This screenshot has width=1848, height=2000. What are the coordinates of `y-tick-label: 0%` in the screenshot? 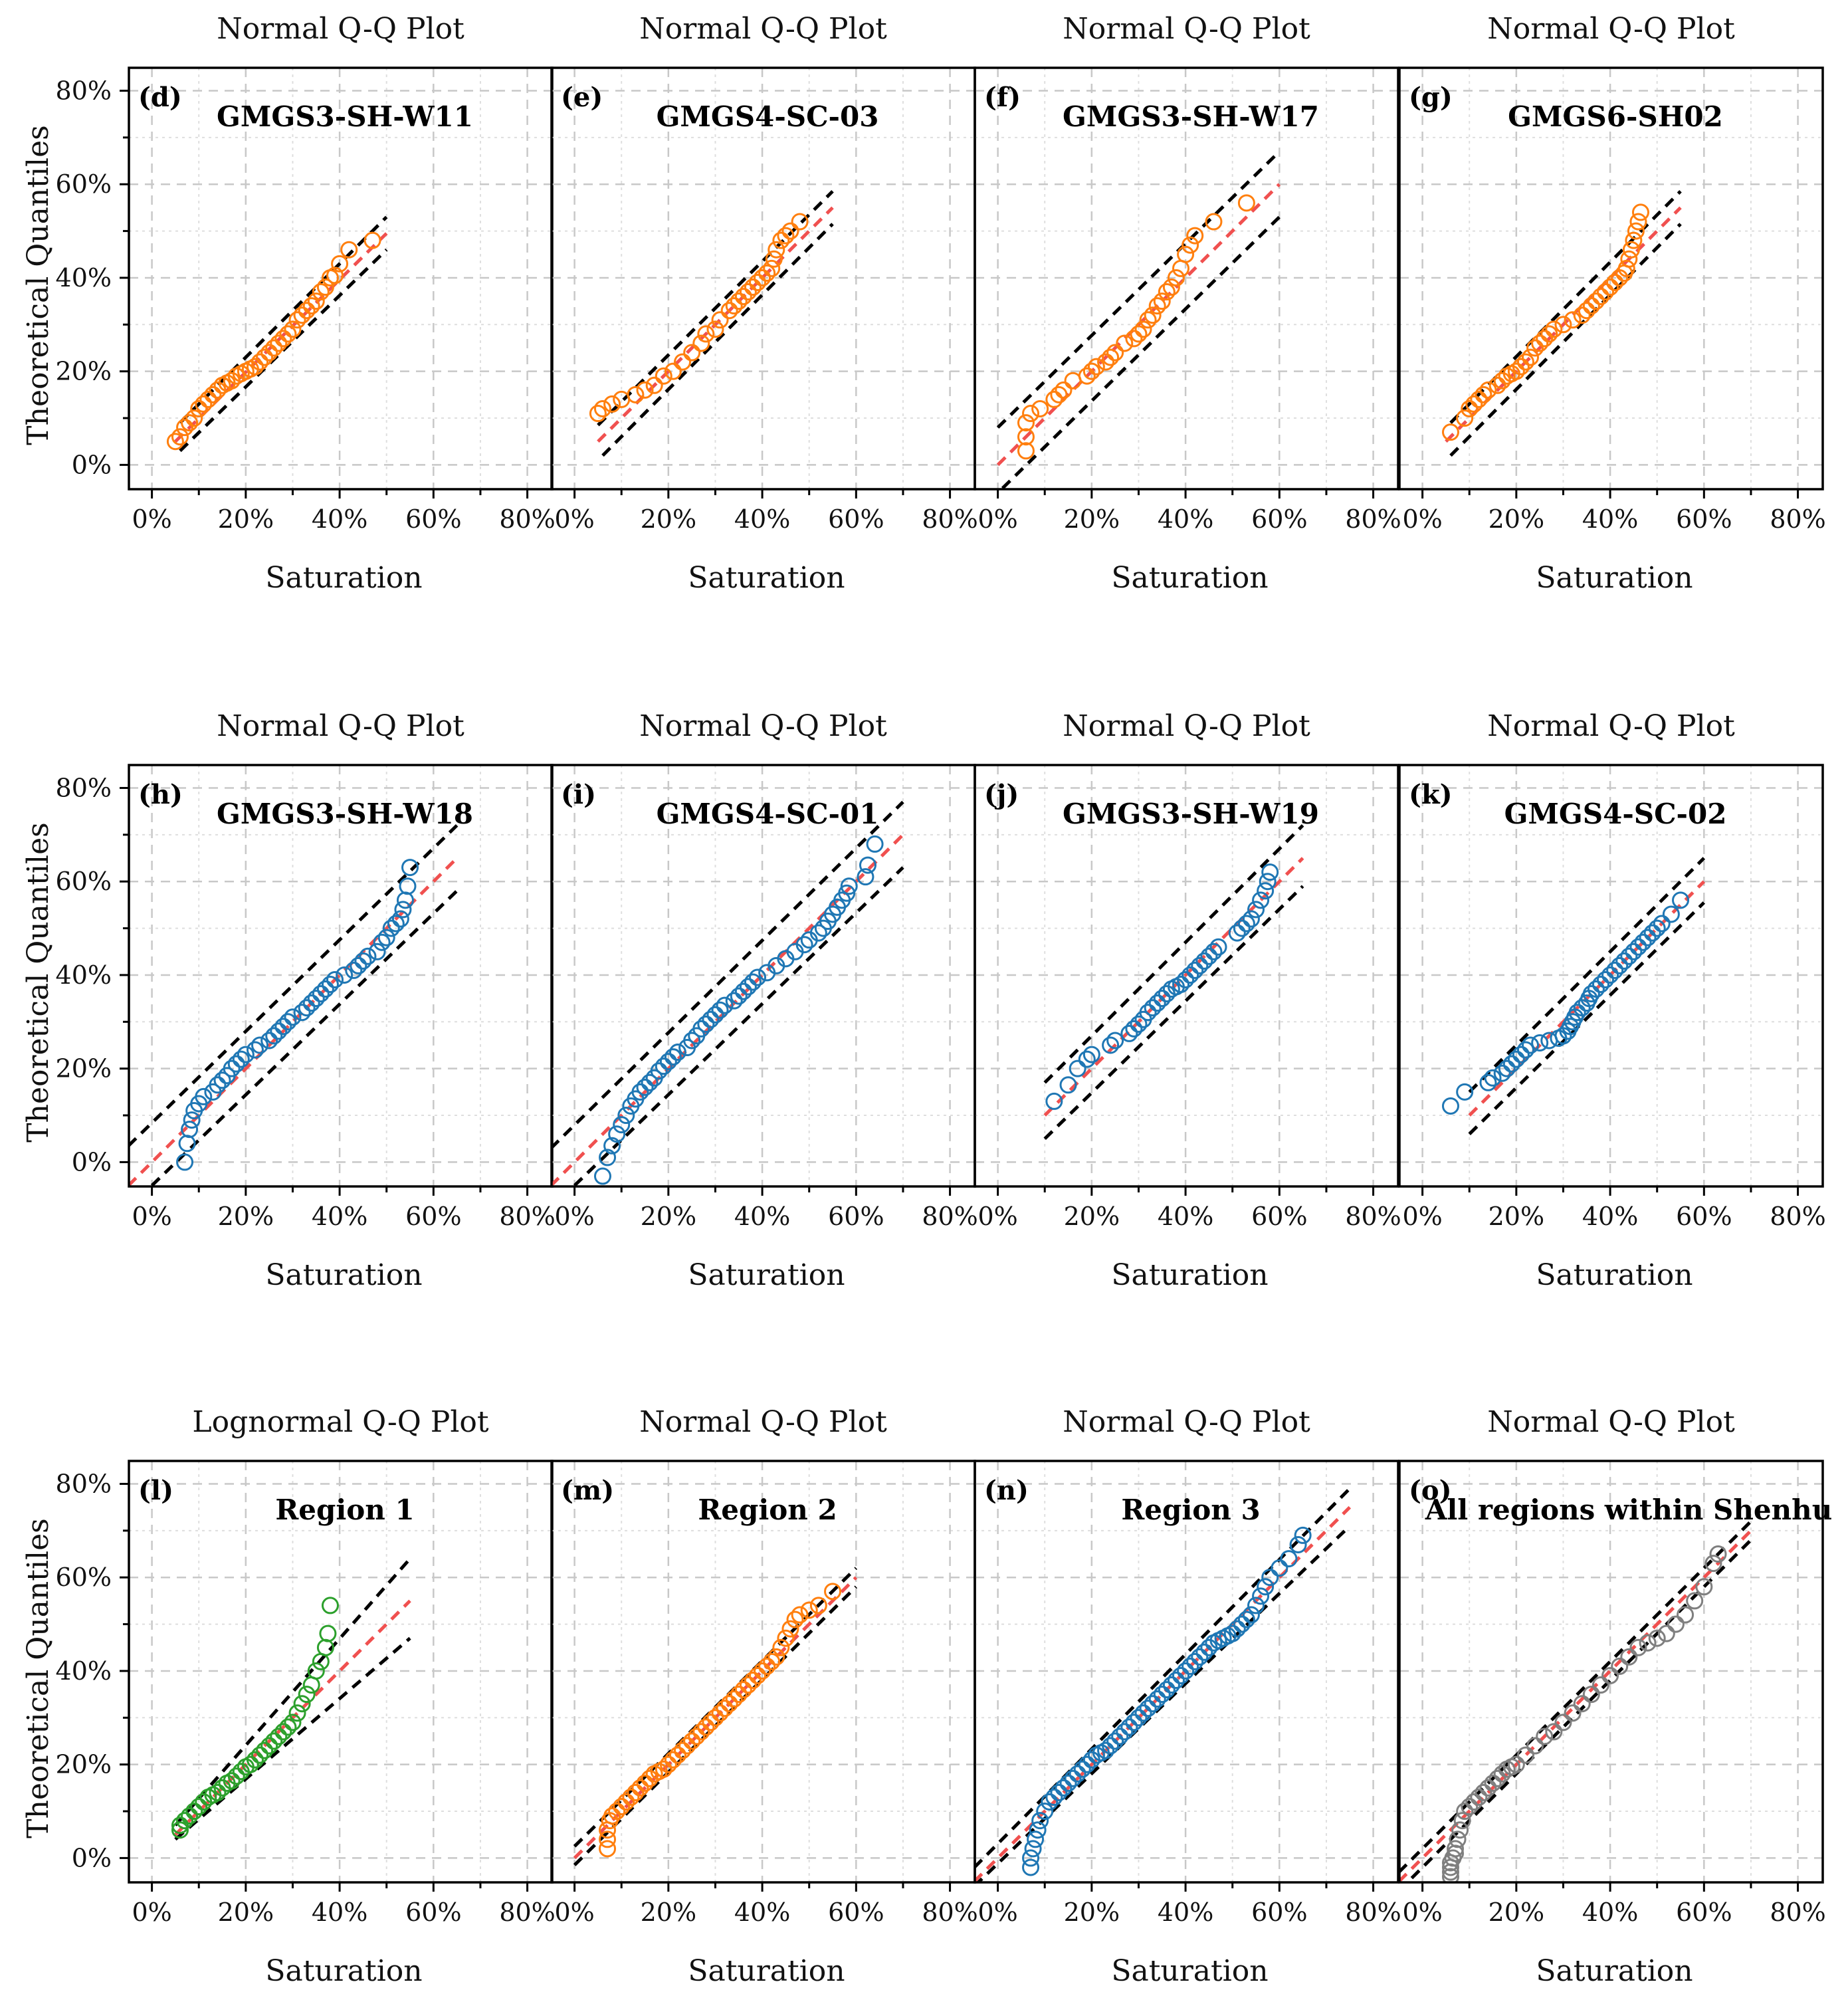 It's located at (92, 1161).